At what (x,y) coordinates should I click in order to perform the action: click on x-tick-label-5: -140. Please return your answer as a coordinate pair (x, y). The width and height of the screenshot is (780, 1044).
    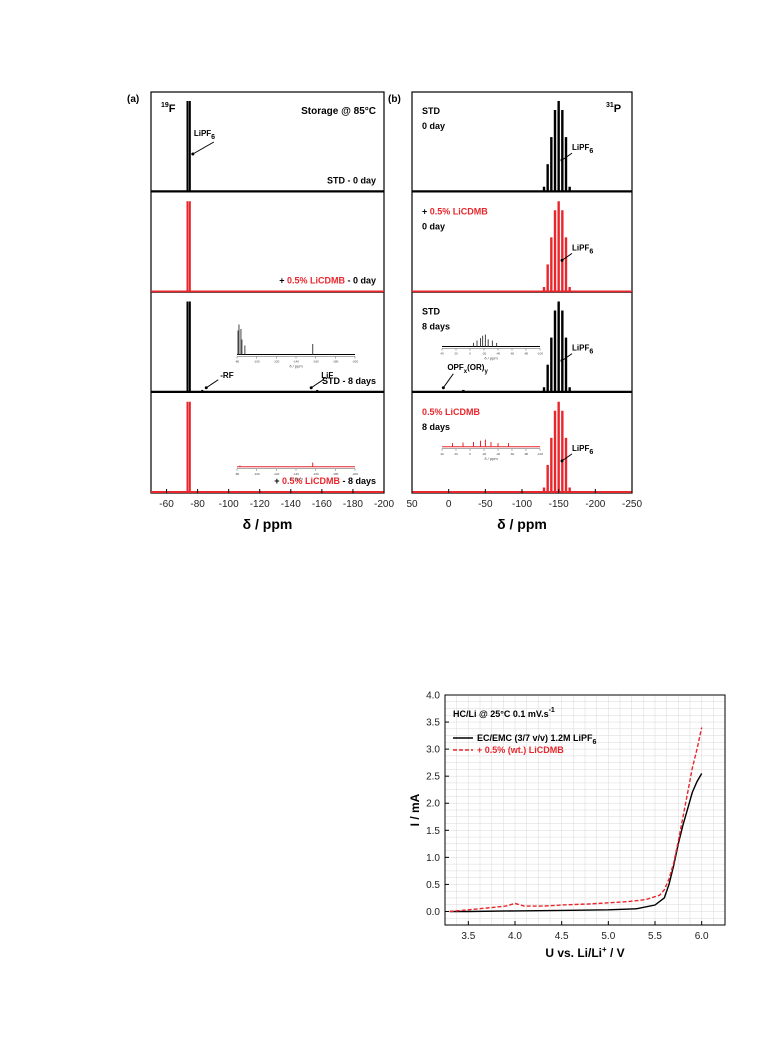
    Looking at the image, I should click on (291, 504).